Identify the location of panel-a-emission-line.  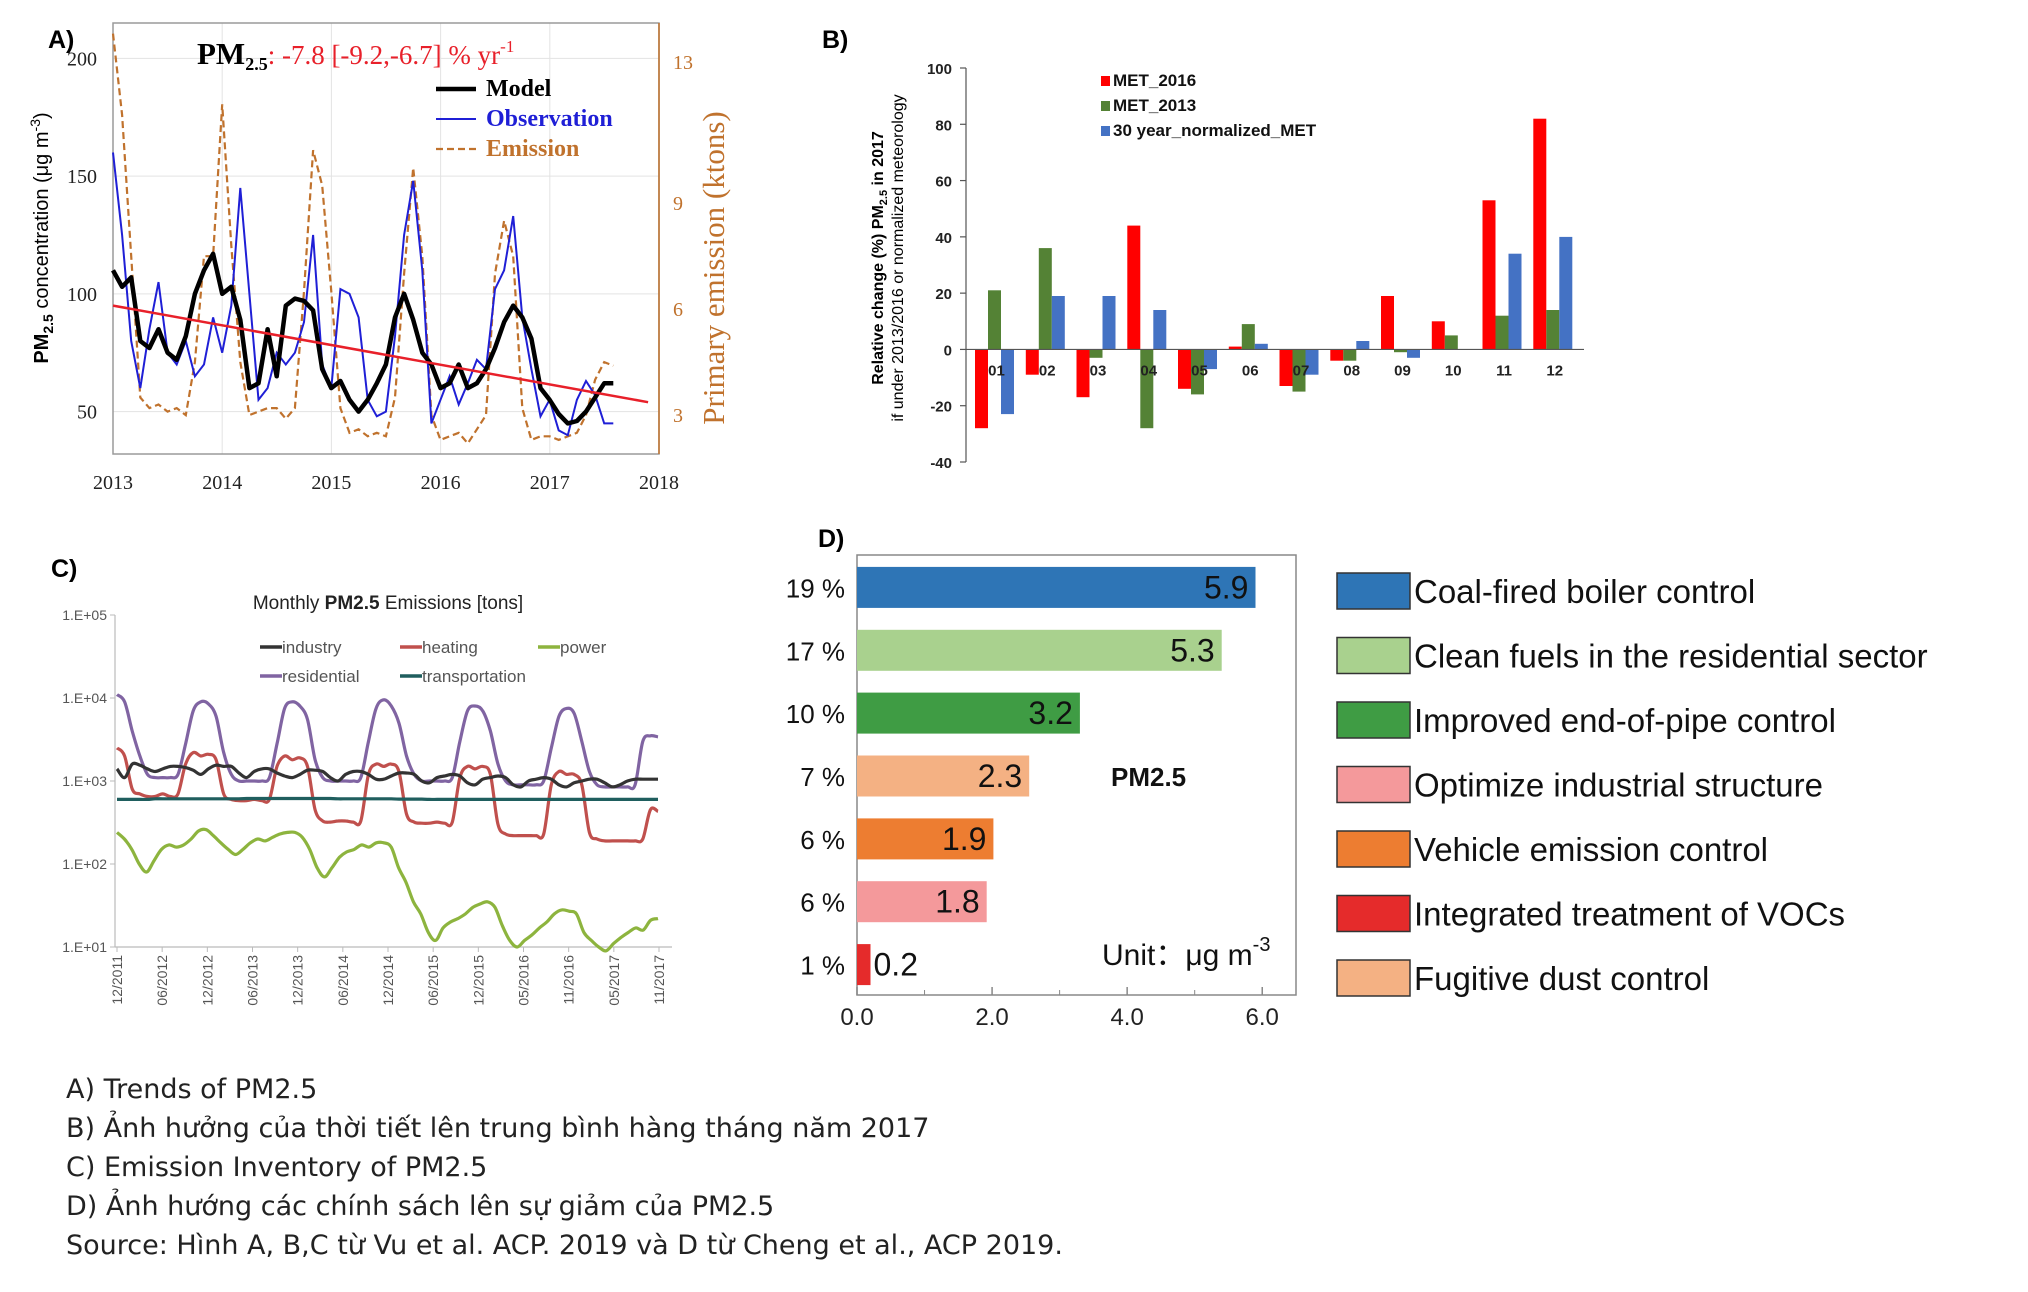
(362, 239).